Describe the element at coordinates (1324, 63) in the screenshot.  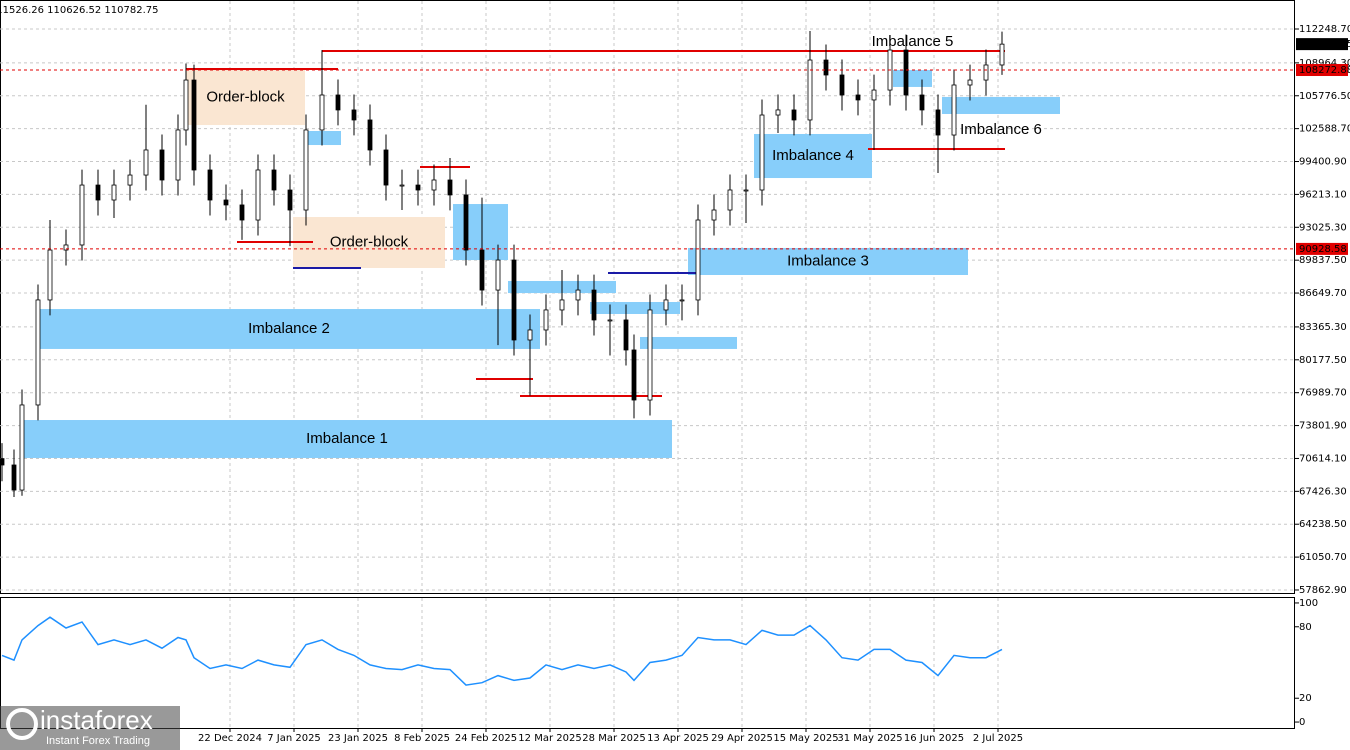
I see `y-tick-label: 108964.30` at that location.